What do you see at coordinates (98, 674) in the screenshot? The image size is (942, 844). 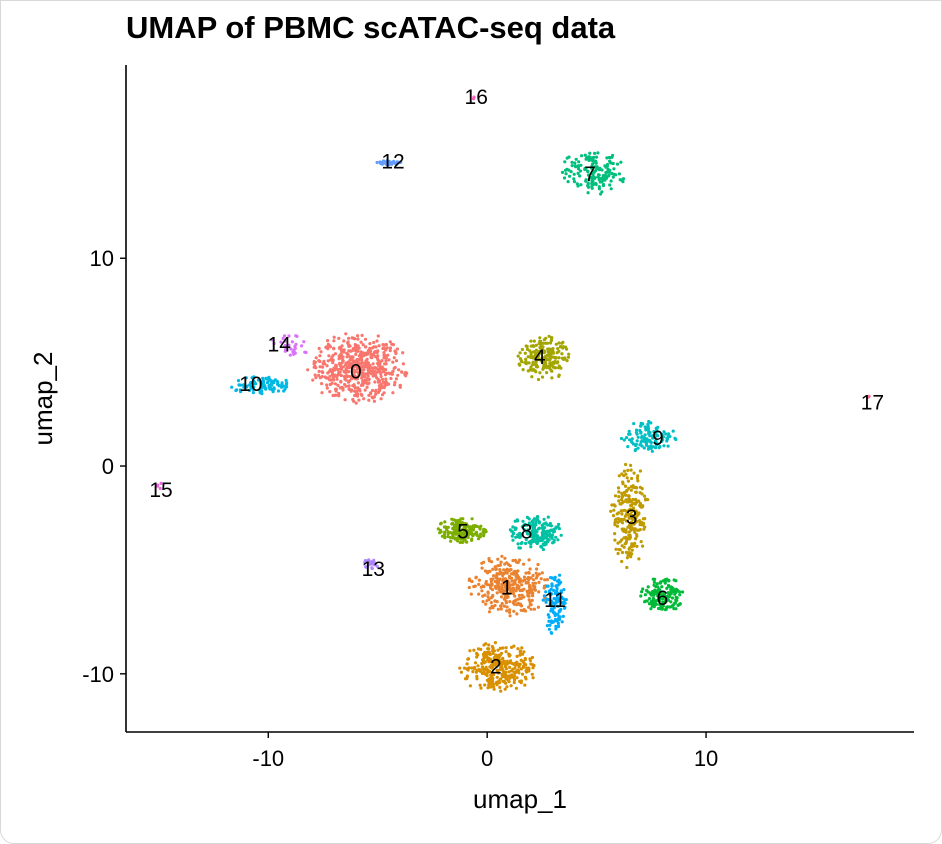 I see `y-tick-label: -10` at bounding box center [98, 674].